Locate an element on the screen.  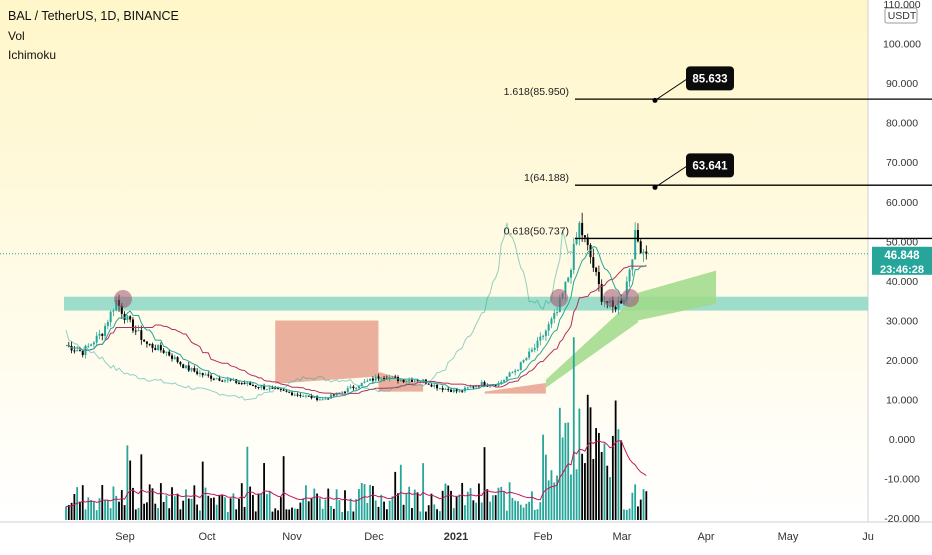
target-mid-callout: 63.641 is located at coordinates (693, 171).